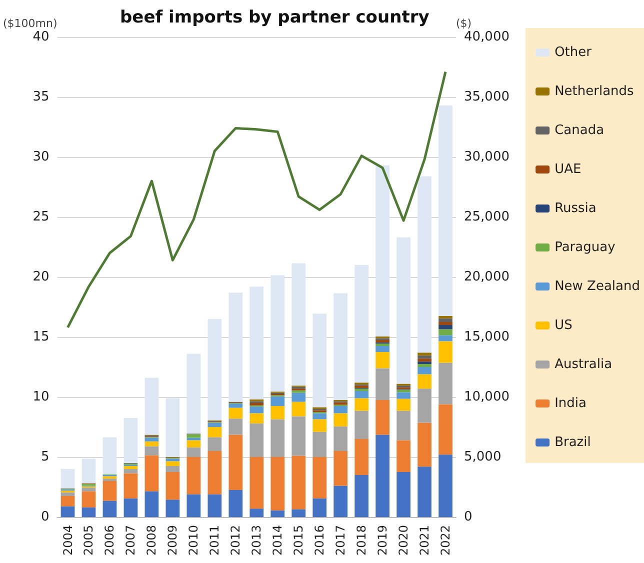 The image size is (644, 563). I want to click on x-tick-label: 2018, so click(361, 540).